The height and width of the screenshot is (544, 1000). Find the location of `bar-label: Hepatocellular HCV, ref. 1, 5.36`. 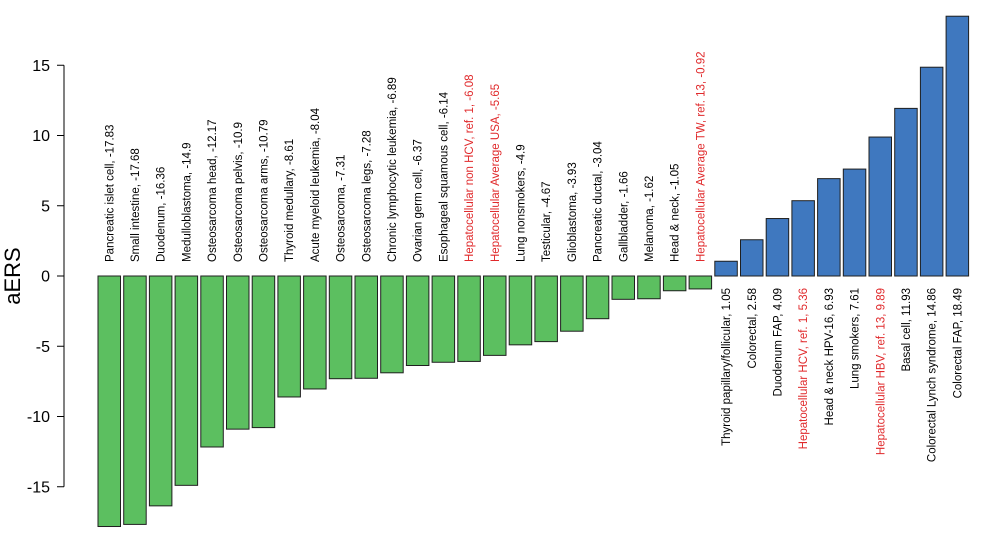

bar-label: Hepatocellular HCV, ref. 1, 5.36 is located at coordinates (804, 368).